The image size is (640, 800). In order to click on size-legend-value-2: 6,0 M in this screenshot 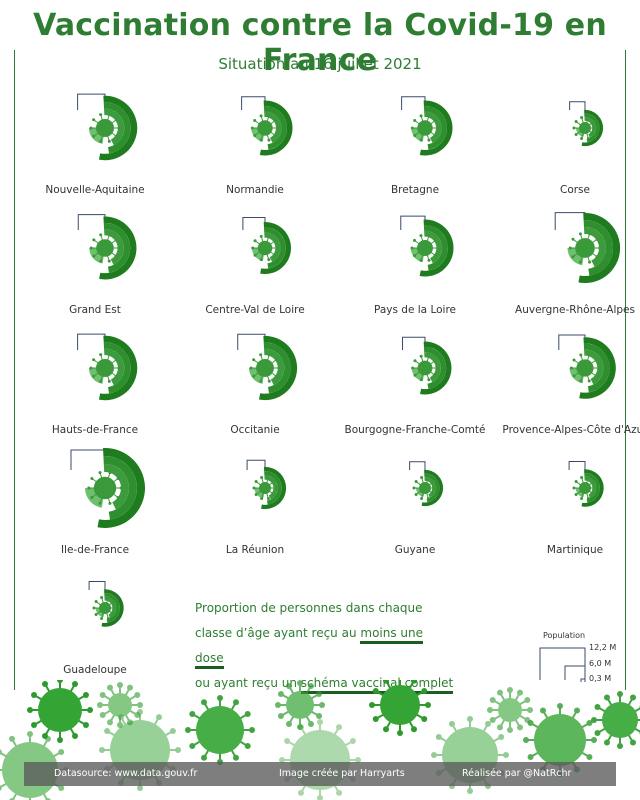, I will do `click(600, 663)`.